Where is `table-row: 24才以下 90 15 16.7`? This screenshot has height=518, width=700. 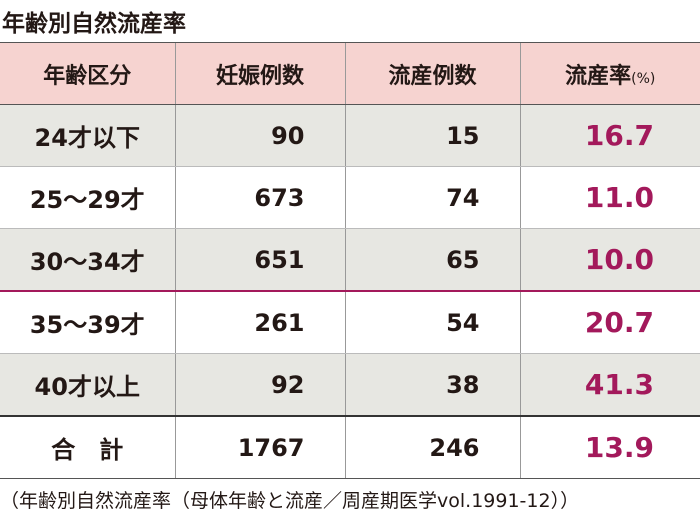
table-row: 24才以下 90 15 16.7 is located at coordinates (350, 135).